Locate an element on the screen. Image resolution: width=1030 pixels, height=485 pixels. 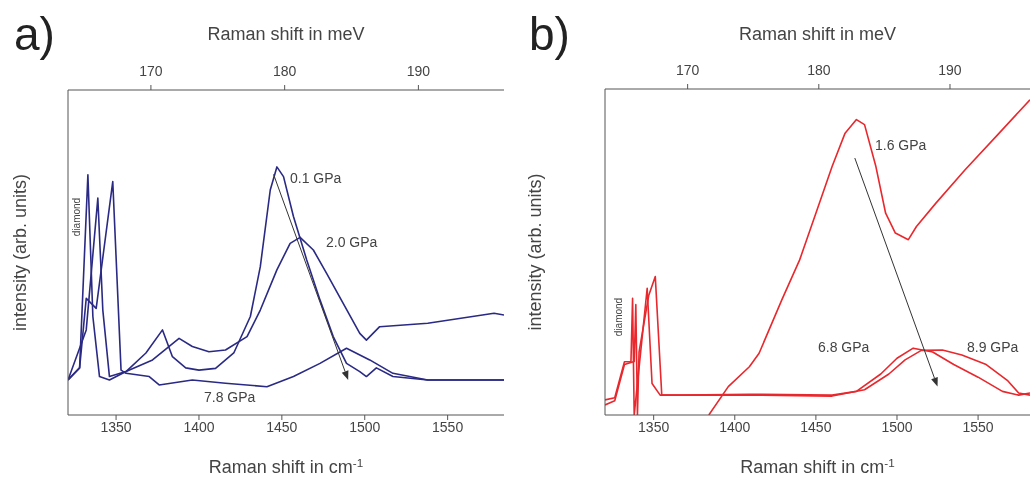
series-label: 7.8 GPa is located at coordinates (230, 396).